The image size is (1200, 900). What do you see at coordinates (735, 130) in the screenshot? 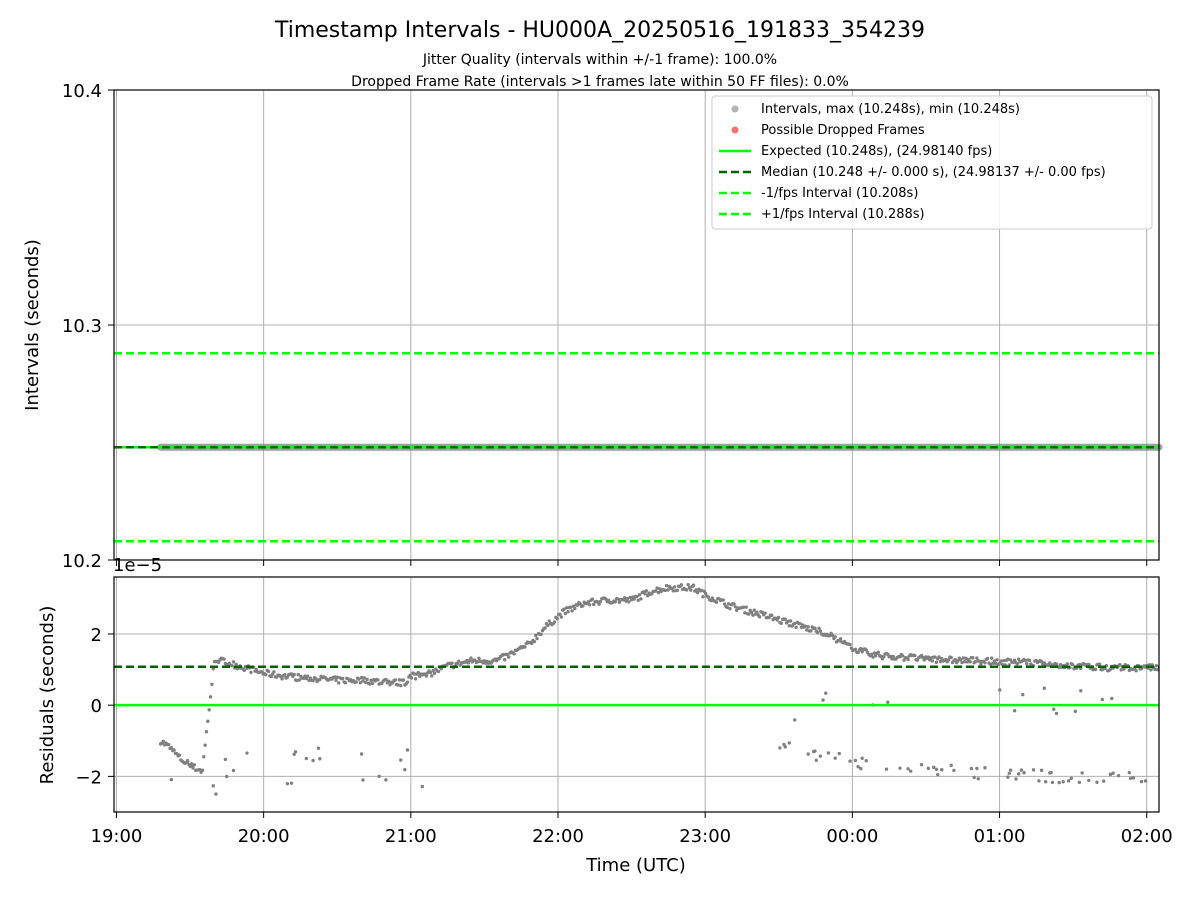
I see `legend-marker-dropped` at bounding box center [735, 130].